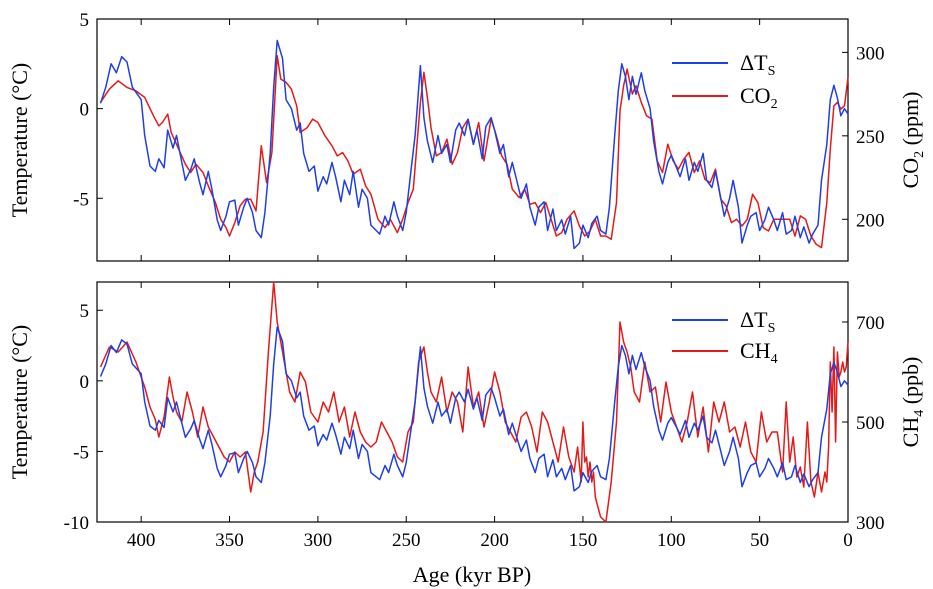 The width and height of the screenshot is (933, 589). I want to click on x-tick-label: 50, so click(759, 540).